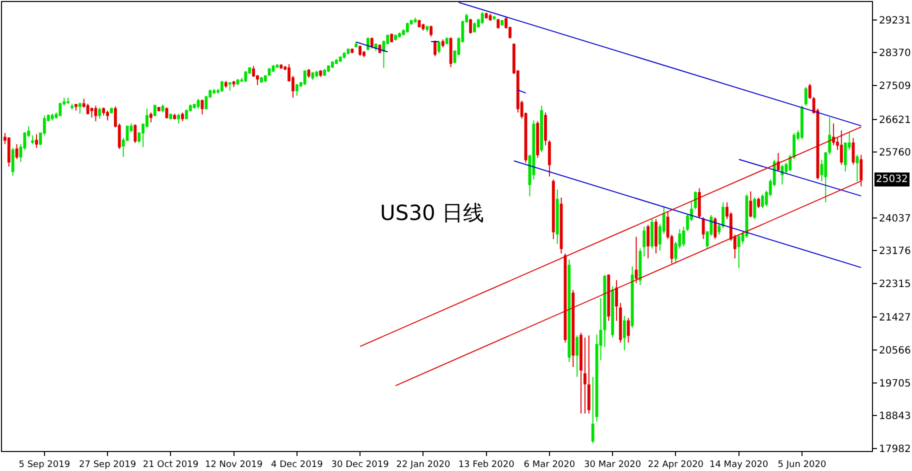 This screenshot has height=471, width=912. Describe the element at coordinates (107, 465) in the screenshot. I see `x-tick-label: 27 Sep 2019` at that location.